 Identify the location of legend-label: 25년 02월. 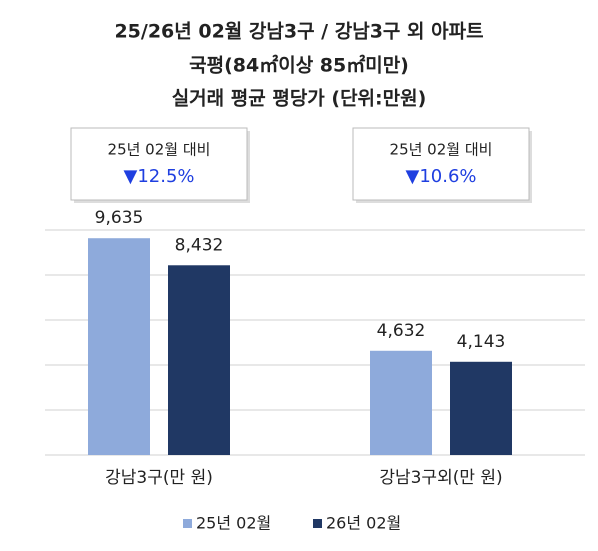
(233, 523).